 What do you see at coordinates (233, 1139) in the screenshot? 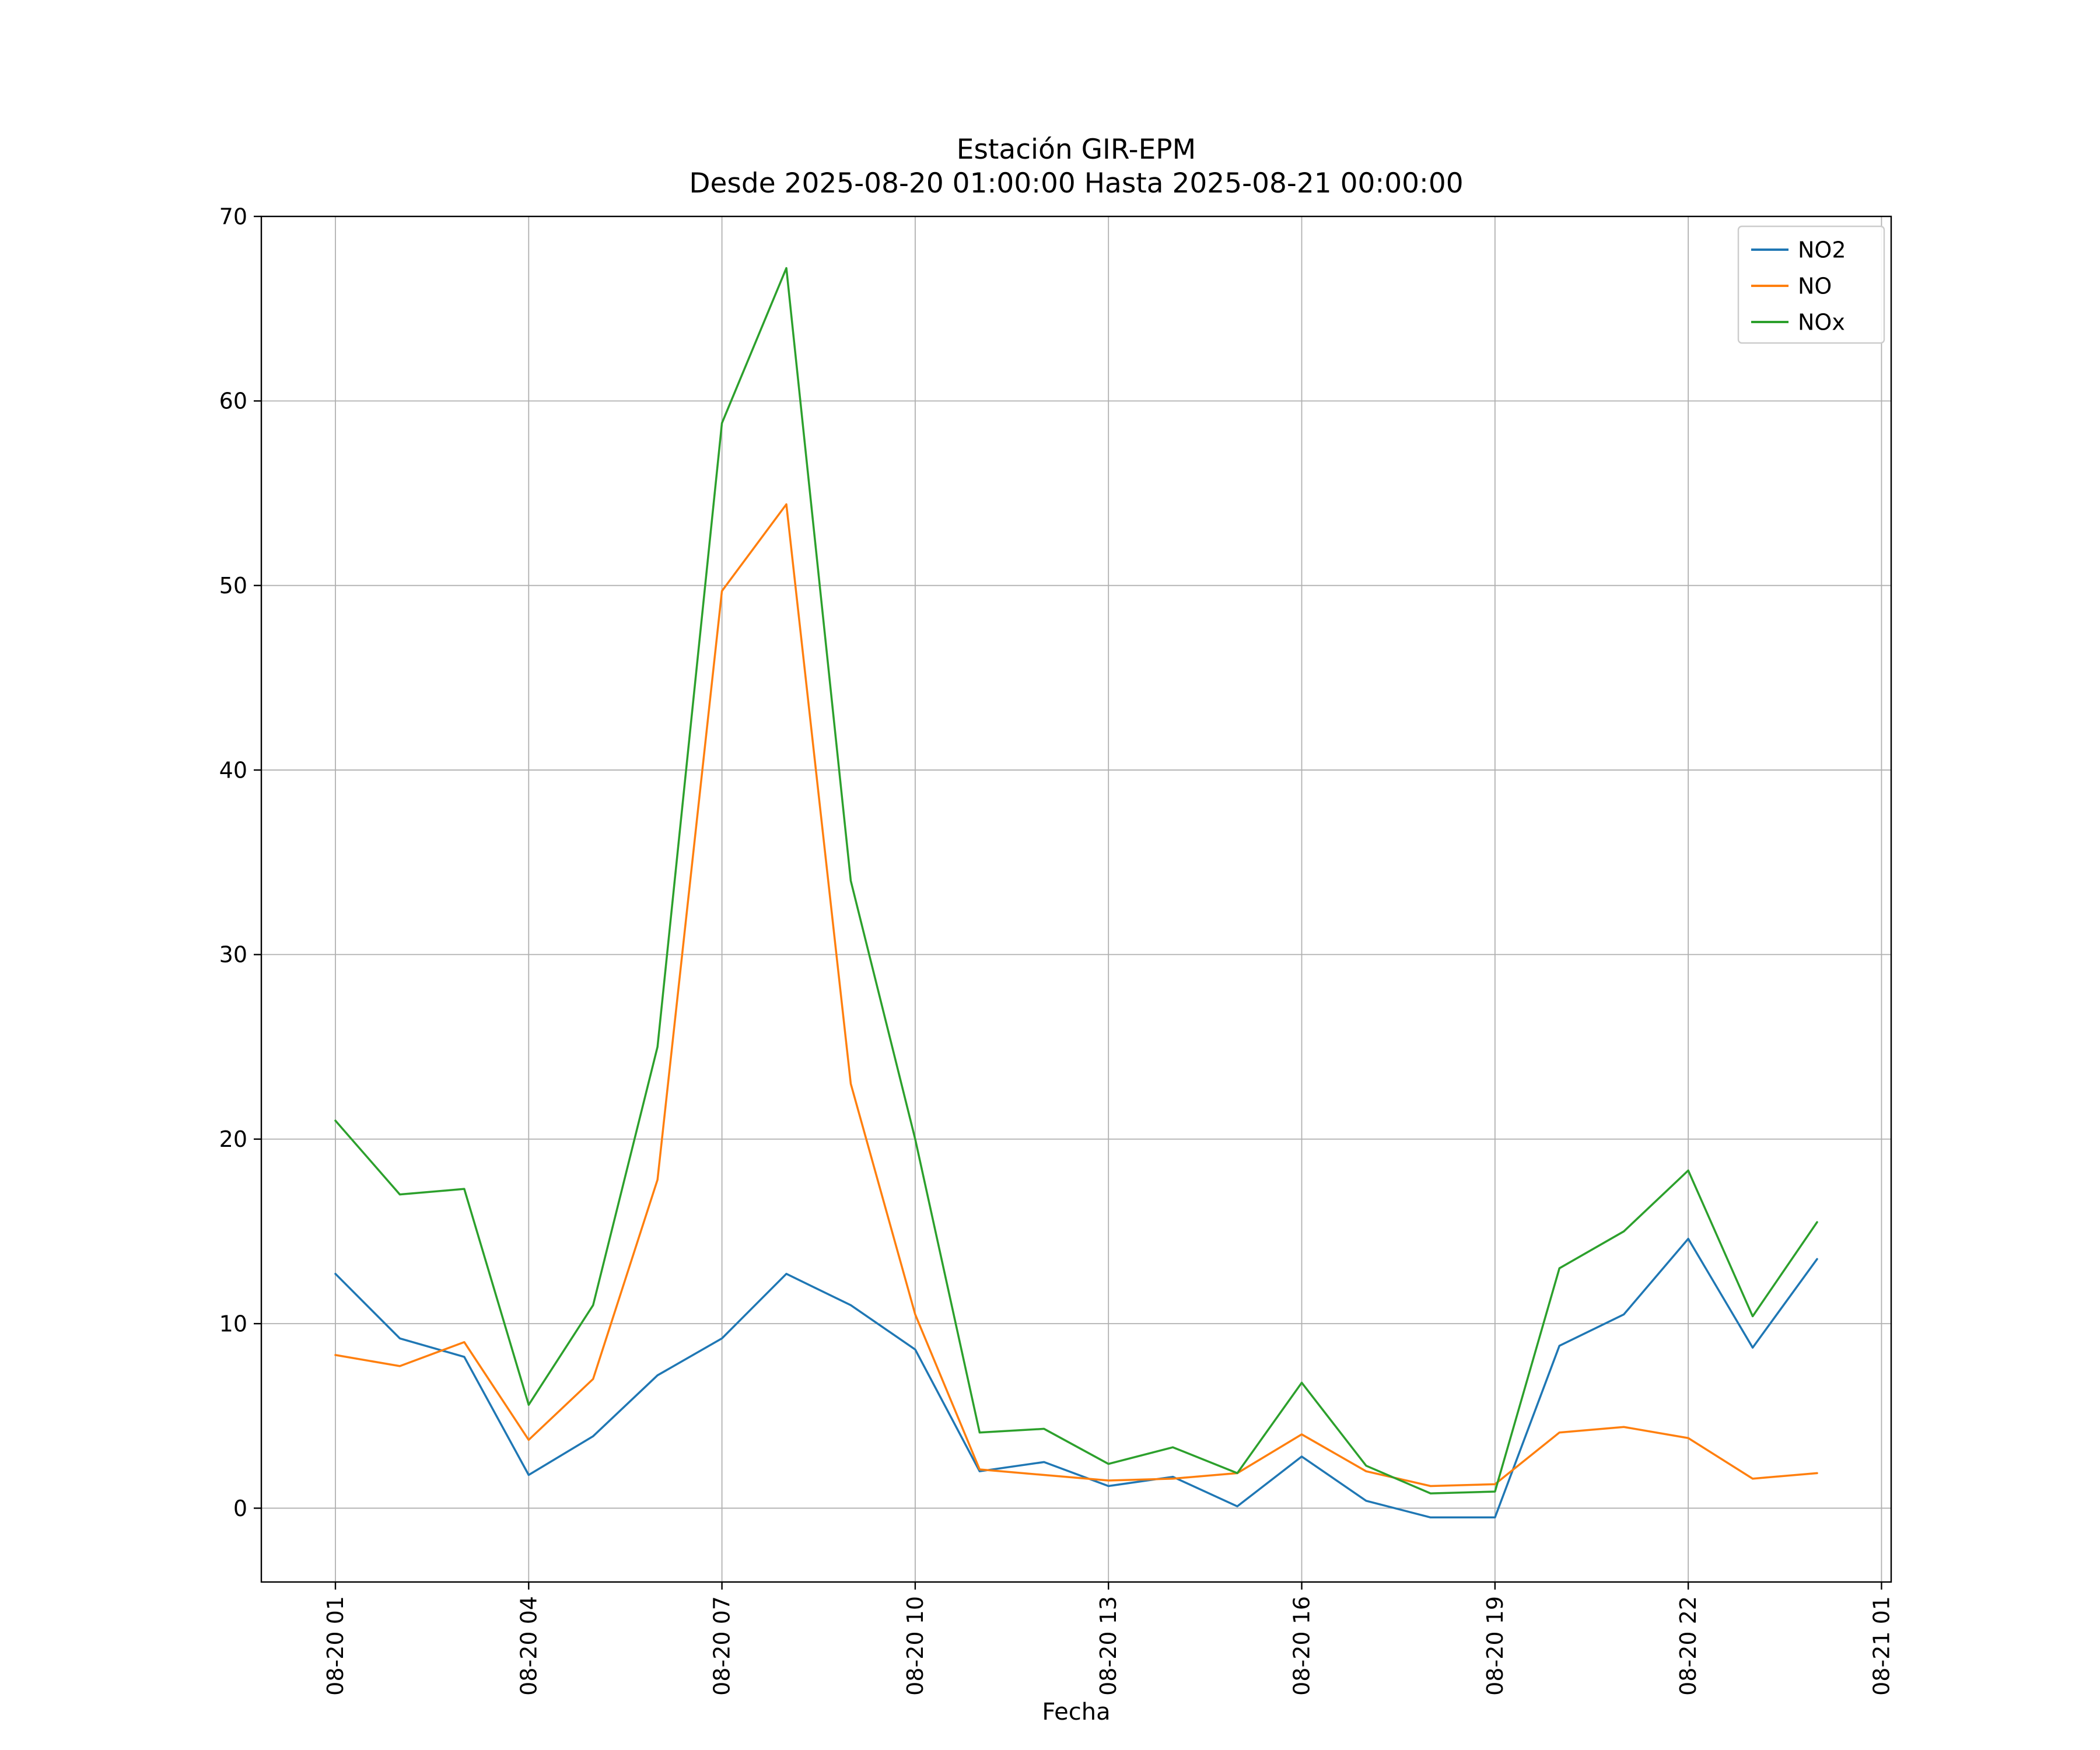
I see `y-tick-label: 20` at bounding box center [233, 1139].